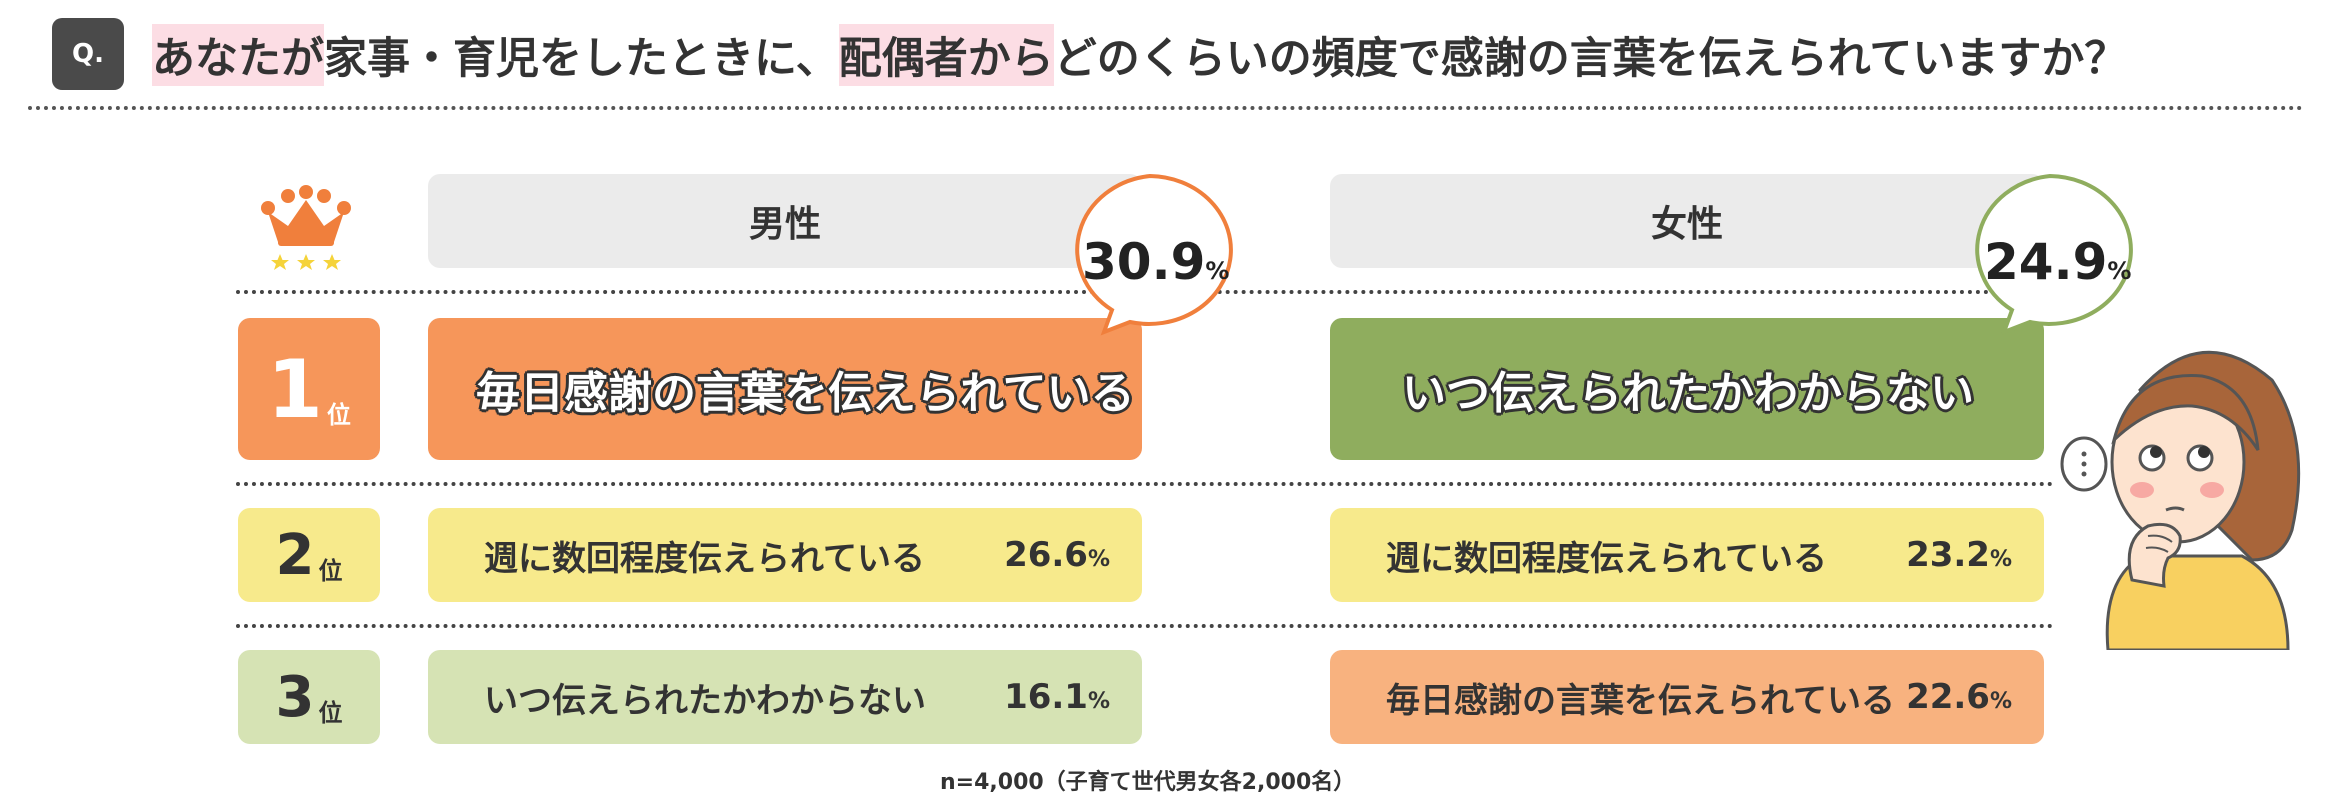  What do you see at coordinates (88, 54) in the screenshot?
I see `question-badge: Q.` at bounding box center [88, 54].